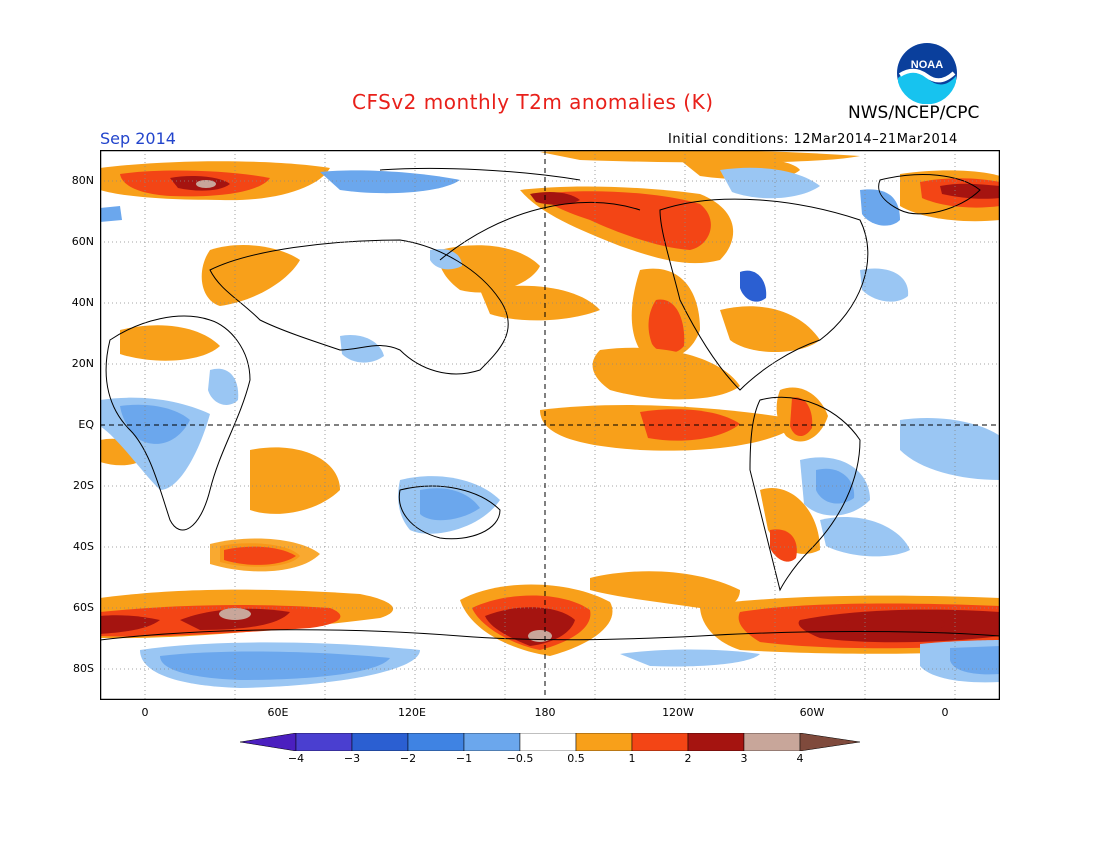 This screenshot has width=1100, height=850. Describe the element at coordinates (632, 758) in the screenshot. I see `colorbar-label: 1` at that location.